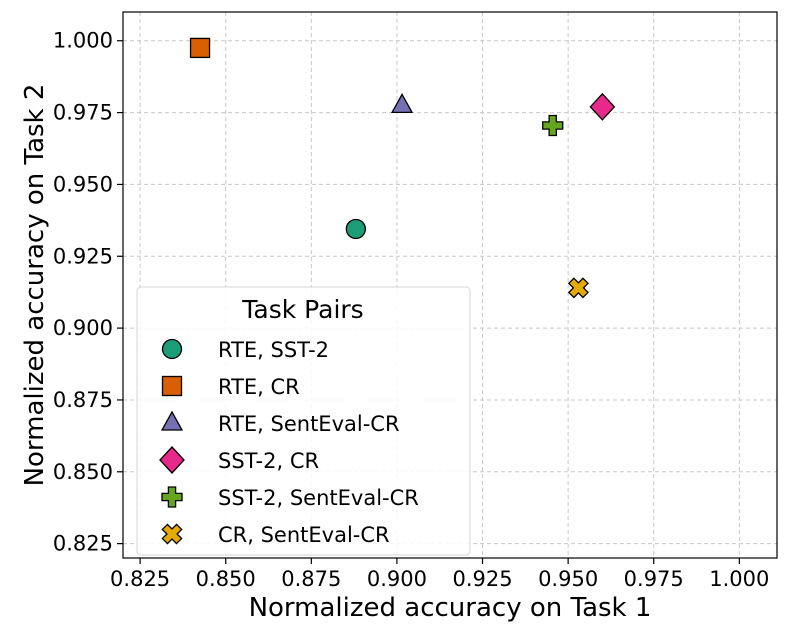 The height and width of the screenshot is (638, 793). What do you see at coordinates (268, 461) in the screenshot?
I see `legend-label: SST-2, CR` at bounding box center [268, 461].